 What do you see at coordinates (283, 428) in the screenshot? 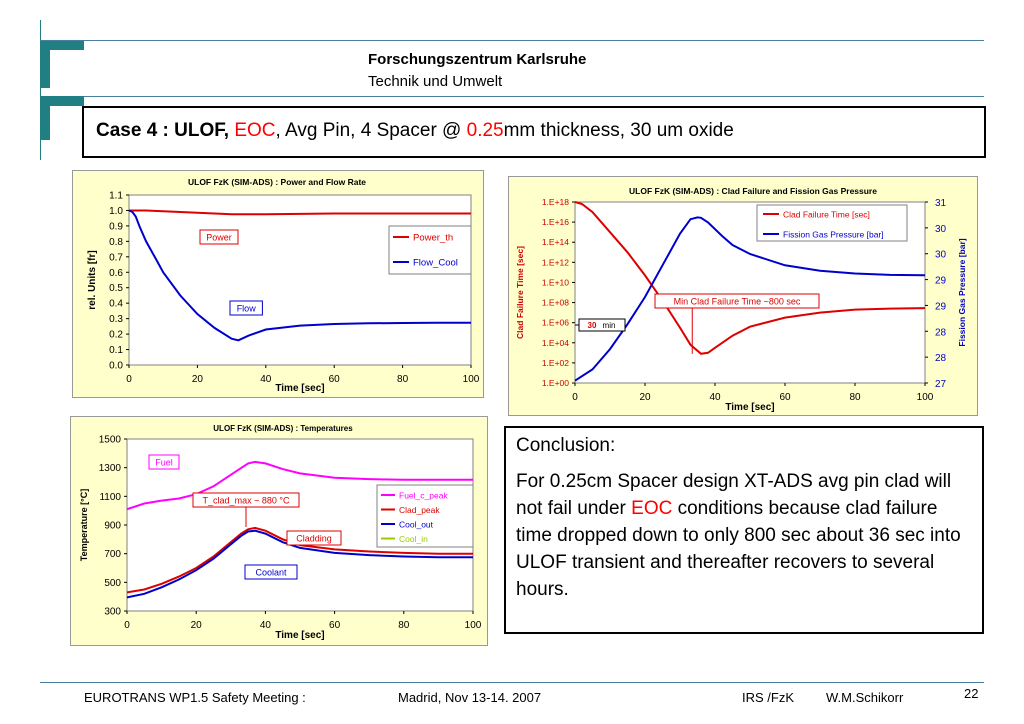
I see `chart-title: ULOF FzK (SIM-ADS) : Temperatures` at bounding box center [283, 428].